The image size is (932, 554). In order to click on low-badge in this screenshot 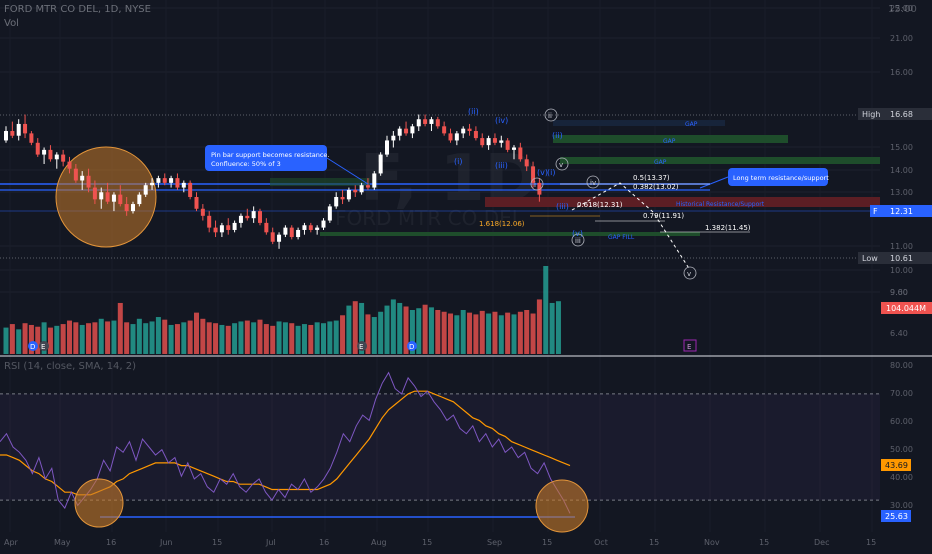, I will do `click(895, 258)`.